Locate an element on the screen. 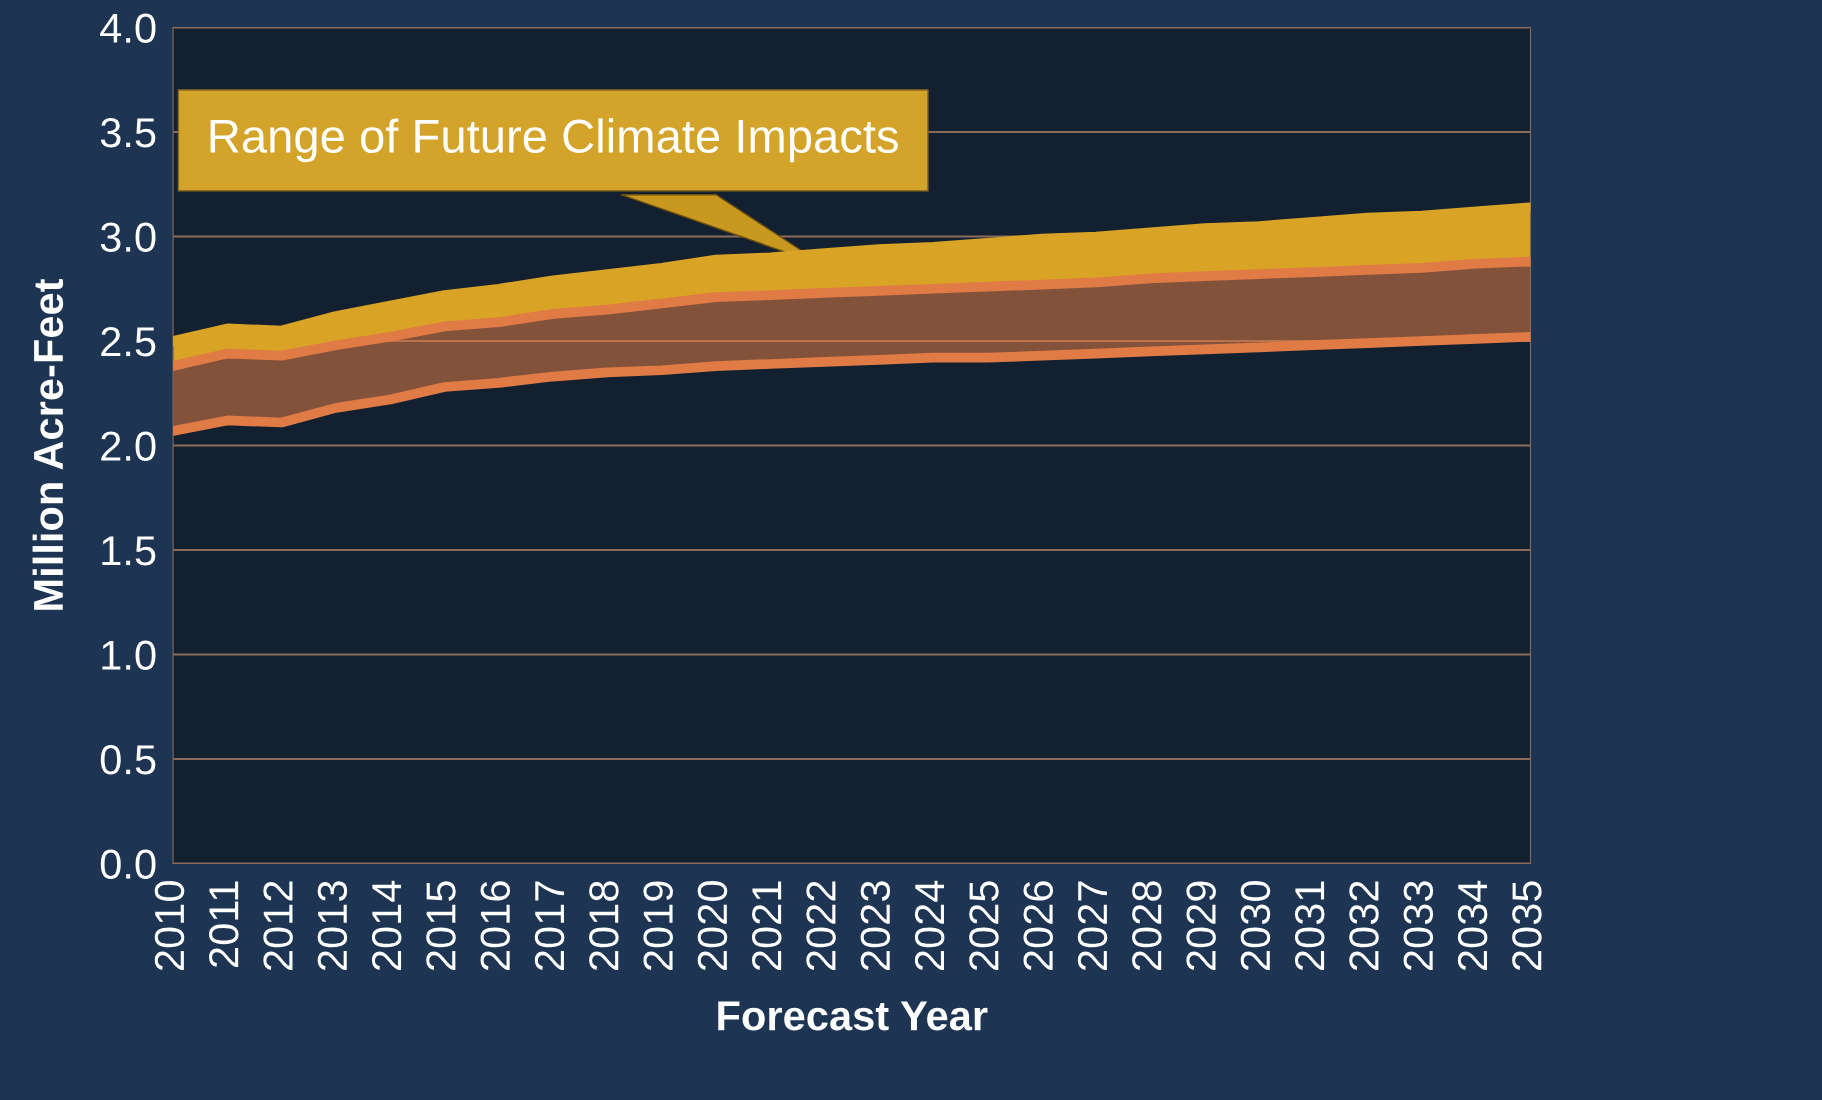 This screenshot has height=1100, width=1822. x-tick-label: 2027 is located at coordinates (1092, 926).